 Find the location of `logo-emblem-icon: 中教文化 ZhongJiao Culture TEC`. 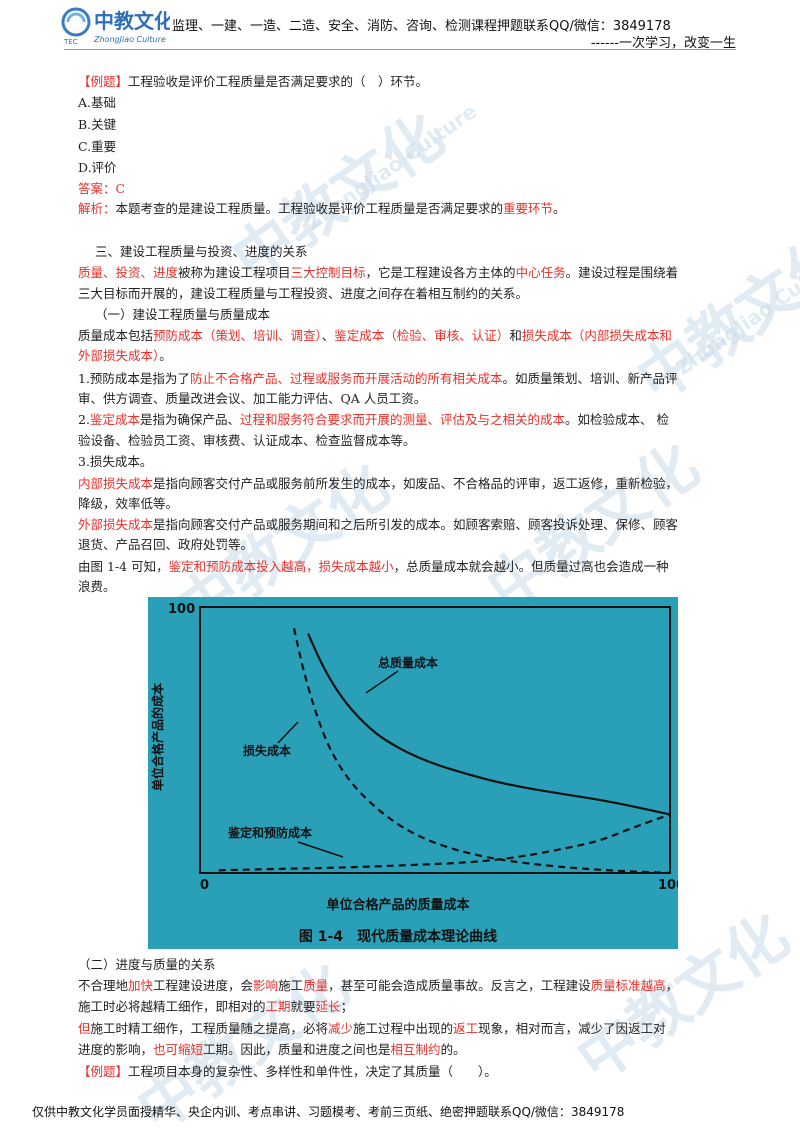

logo-emblem-icon: 中教文化 ZhongJiao Culture TEC is located at coordinates (115, 26).